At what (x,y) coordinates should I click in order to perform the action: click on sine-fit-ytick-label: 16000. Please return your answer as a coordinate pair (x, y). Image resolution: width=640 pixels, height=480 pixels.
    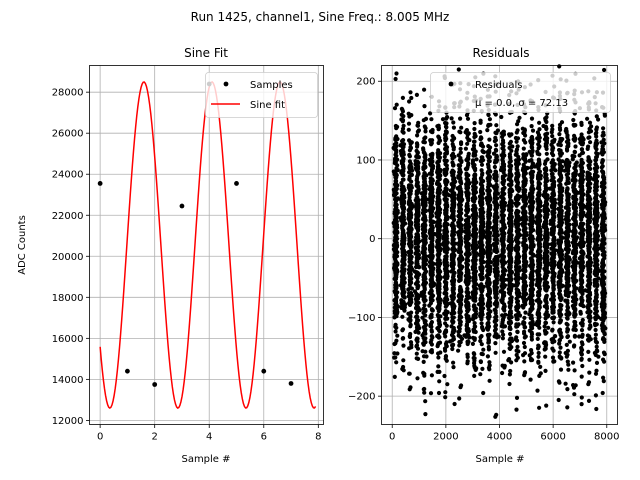
    Looking at the image, I should click on (68, 339).